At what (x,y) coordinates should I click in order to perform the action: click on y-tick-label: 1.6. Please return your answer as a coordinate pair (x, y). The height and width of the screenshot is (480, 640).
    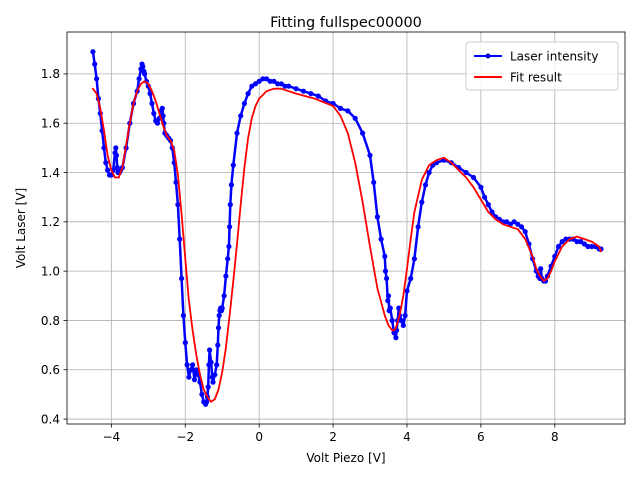
    Looking at the image, I should click on (50, 124).